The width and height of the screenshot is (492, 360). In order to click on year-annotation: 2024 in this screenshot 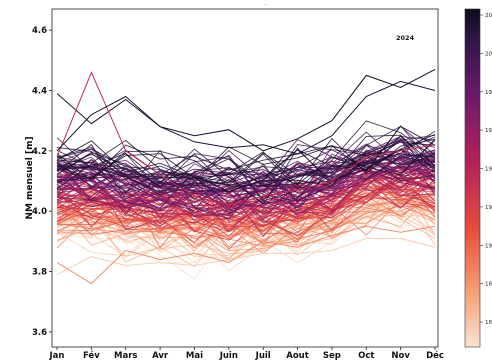, I will do `click(405, 38)`.